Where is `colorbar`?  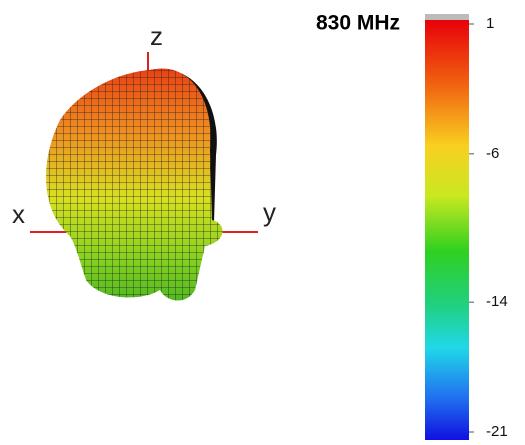 colorbar is located at coordinates (447, 230).